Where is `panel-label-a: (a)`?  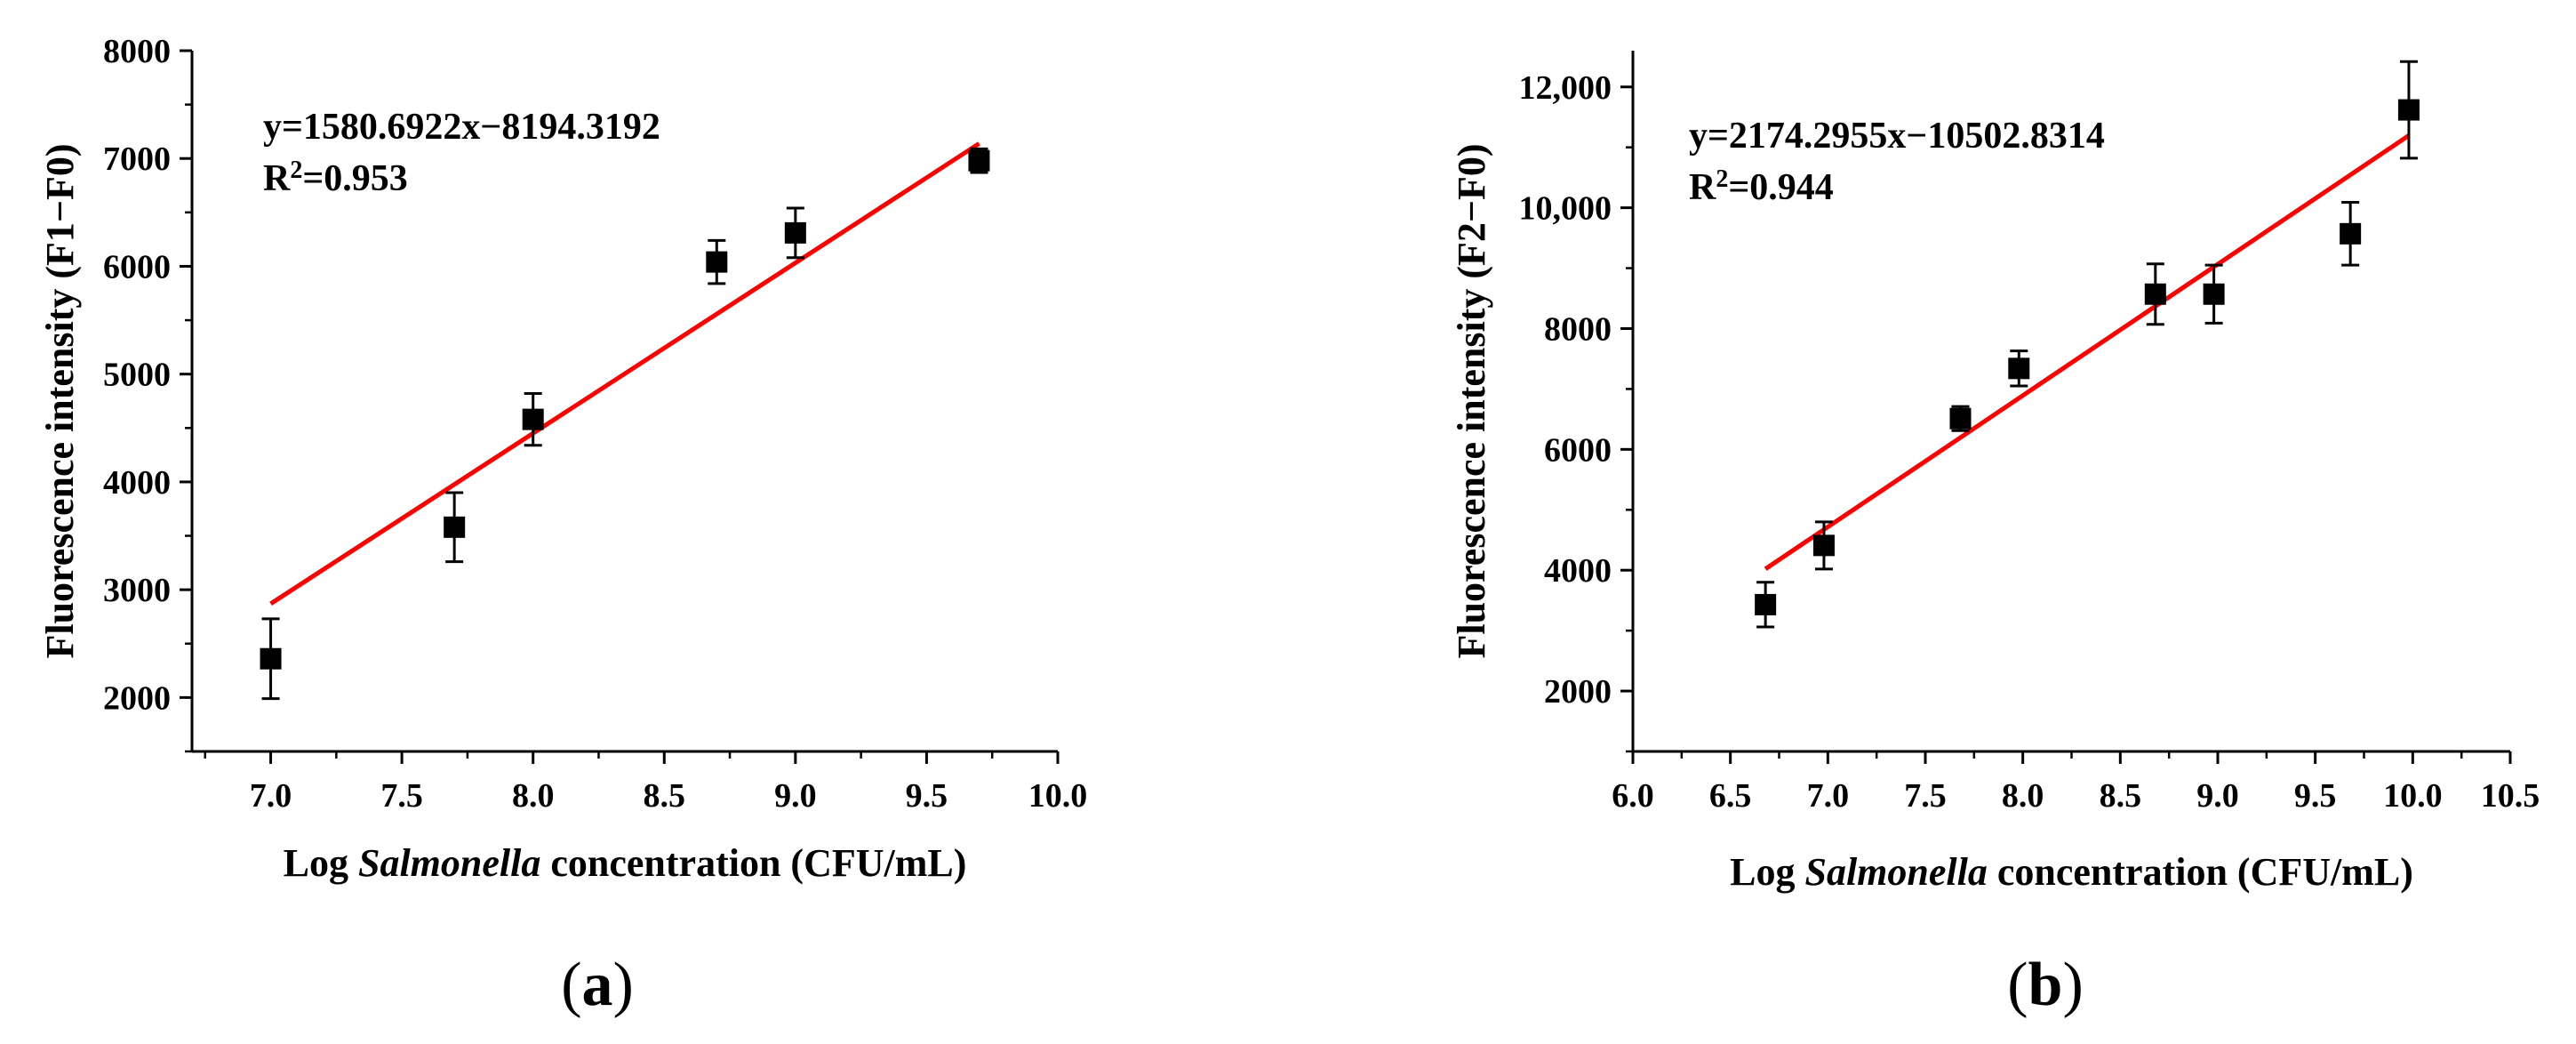 panel-label-a: (a) is located at coordinates (597, 985).